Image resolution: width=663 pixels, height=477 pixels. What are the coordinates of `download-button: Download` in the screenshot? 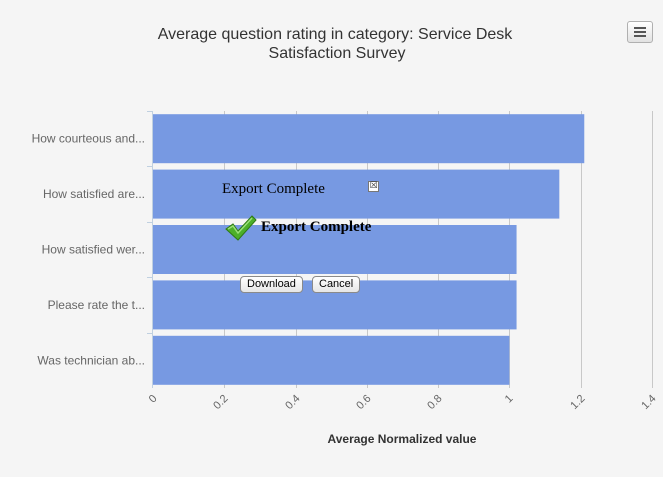 It's located at (271, 284).